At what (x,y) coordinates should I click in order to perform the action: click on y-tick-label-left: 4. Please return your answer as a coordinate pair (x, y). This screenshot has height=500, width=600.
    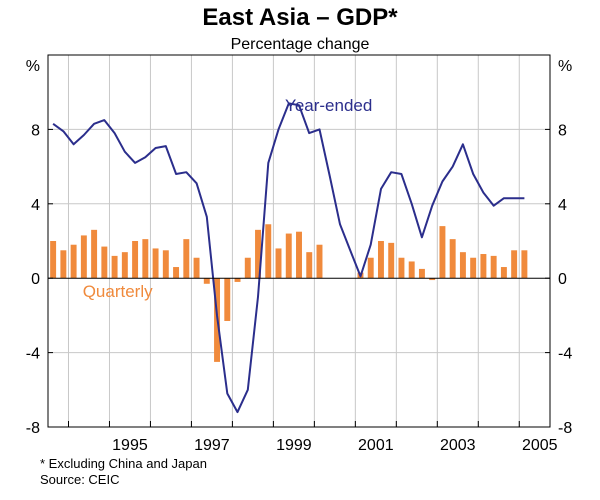
    Looking at the image, I should click on (35, 205).